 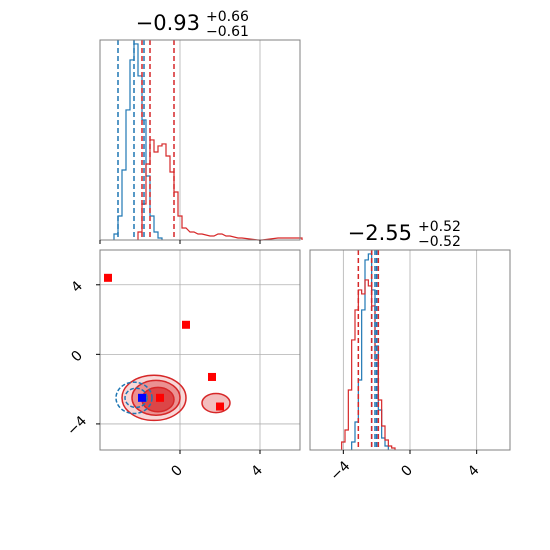 I want to click on scatter-2d-xtick-label: 0, so click(x=177, y=471).